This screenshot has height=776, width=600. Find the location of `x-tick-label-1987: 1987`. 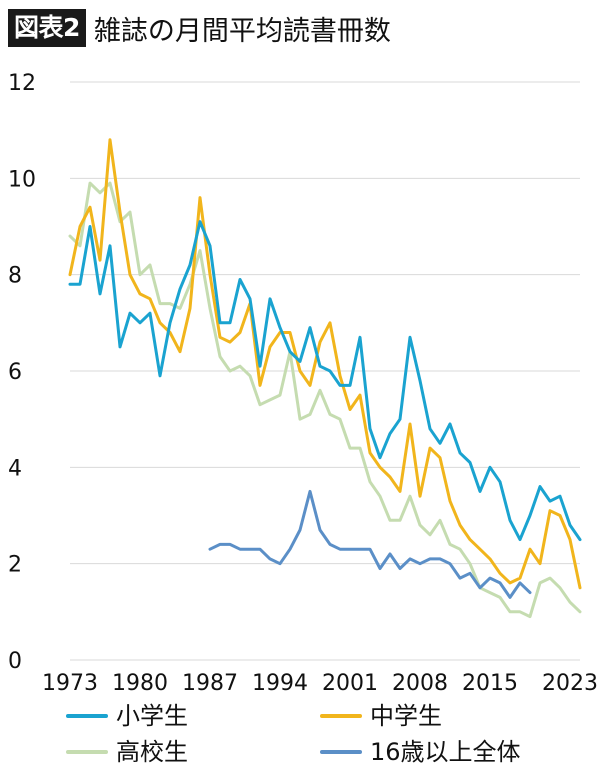

x-tick-label-1987: 1987 is located at coordinates (210, 683).